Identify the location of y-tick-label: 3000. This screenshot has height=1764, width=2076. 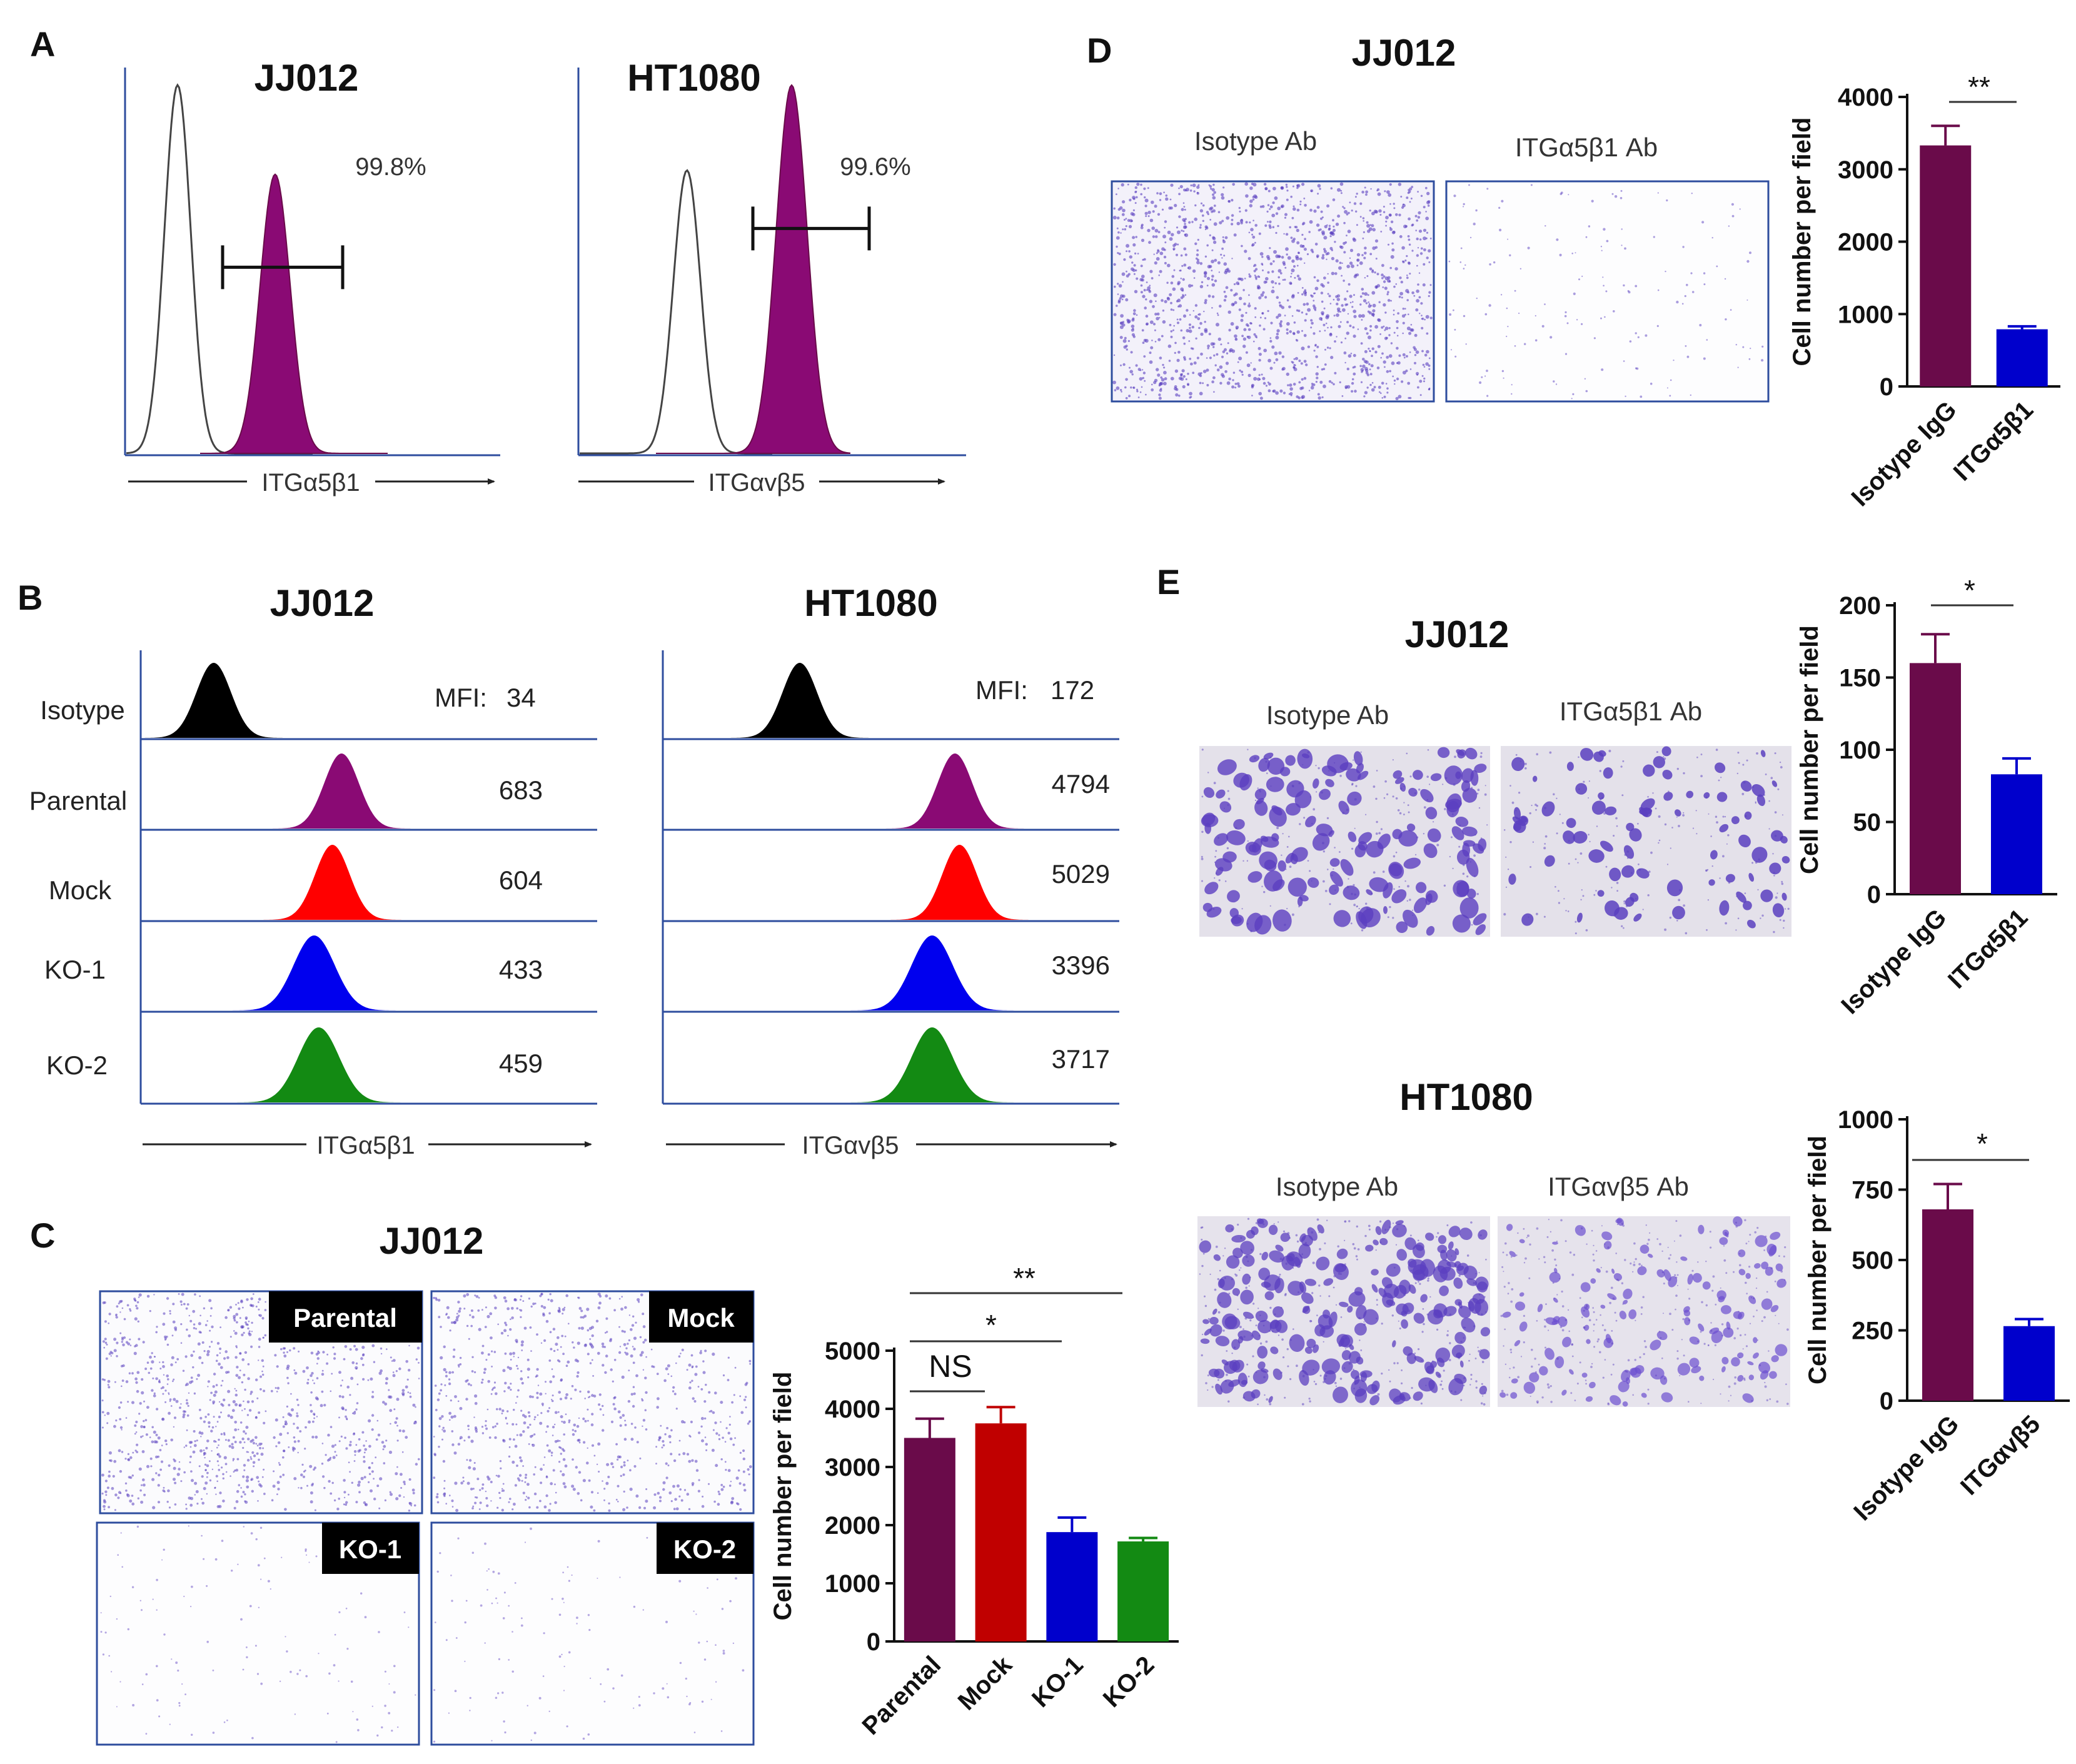
(1865, 170).